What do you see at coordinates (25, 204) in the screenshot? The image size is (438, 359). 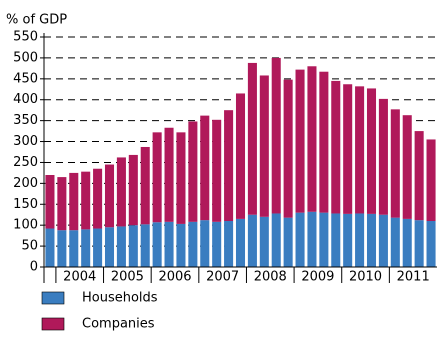 I see `y-tick-label: 150` at bounding box center [25, 204].